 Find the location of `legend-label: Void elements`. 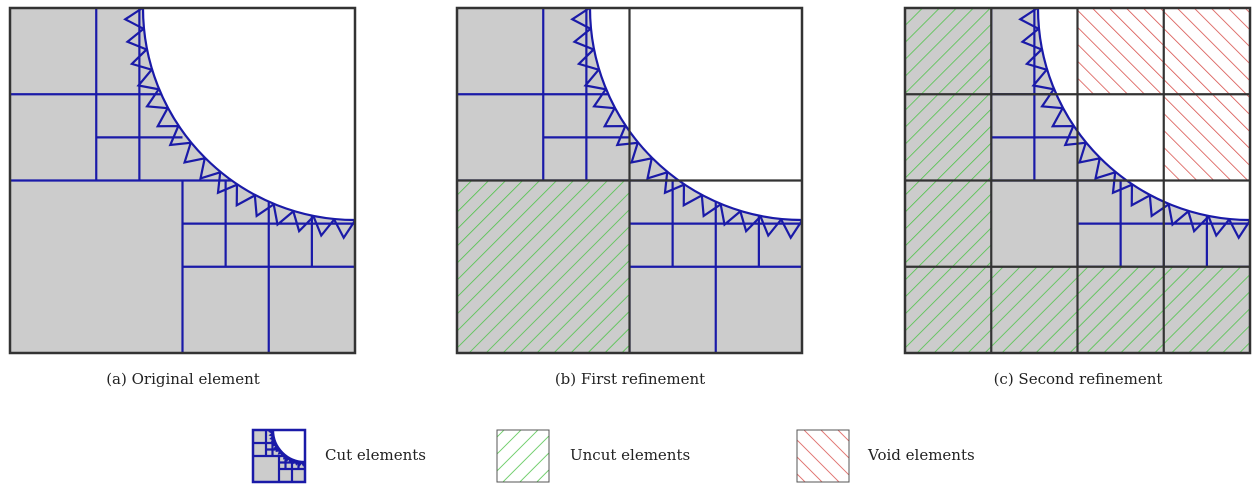

legend-label: Void elements is located at coordinates (921, 455).